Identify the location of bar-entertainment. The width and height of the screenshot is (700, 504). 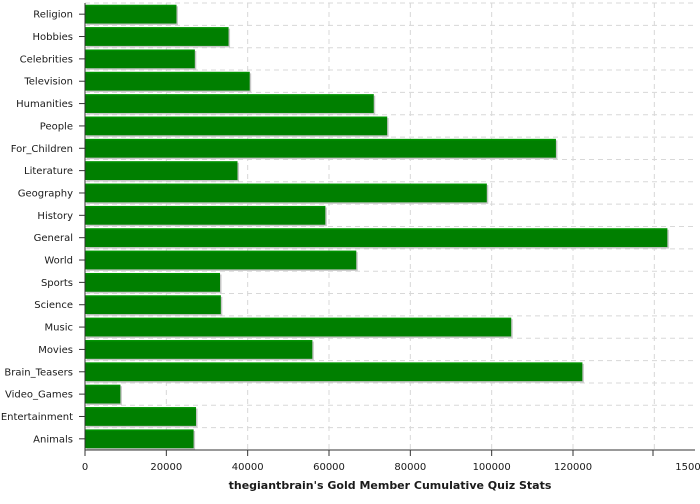
(141, 416).